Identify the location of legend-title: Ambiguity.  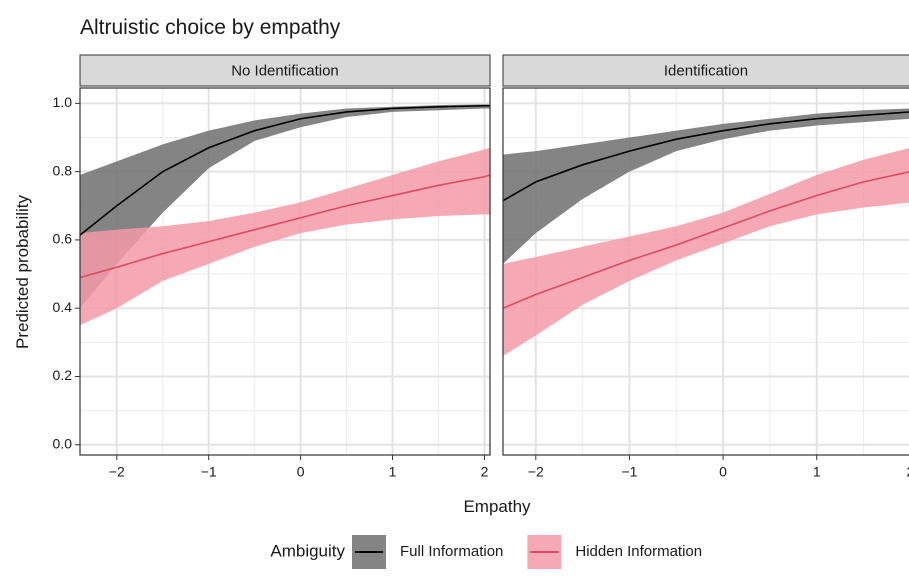
(307, 550).